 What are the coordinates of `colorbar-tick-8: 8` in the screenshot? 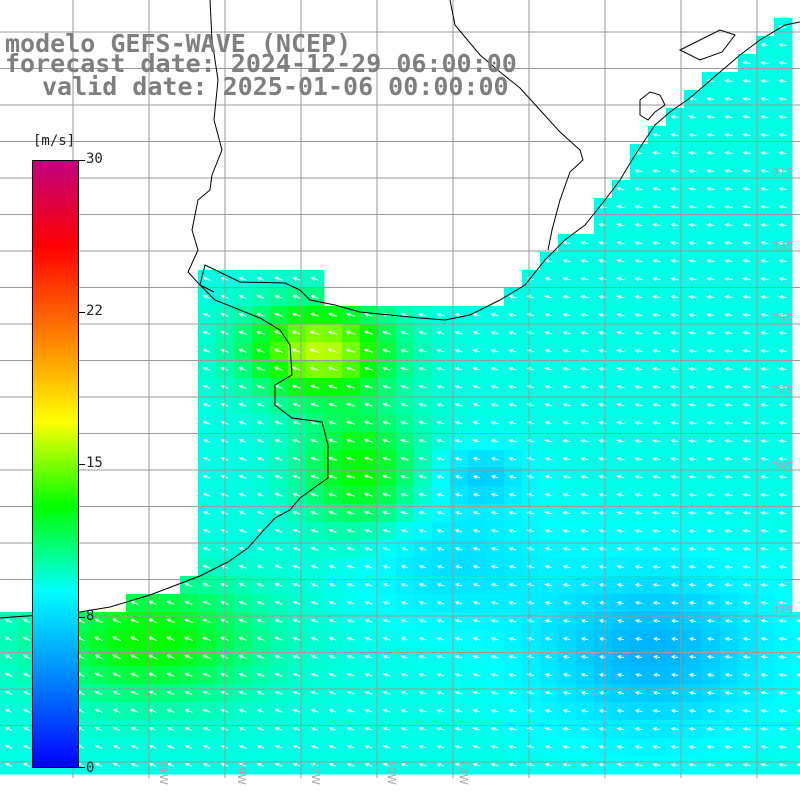 It's located at (90, 616).